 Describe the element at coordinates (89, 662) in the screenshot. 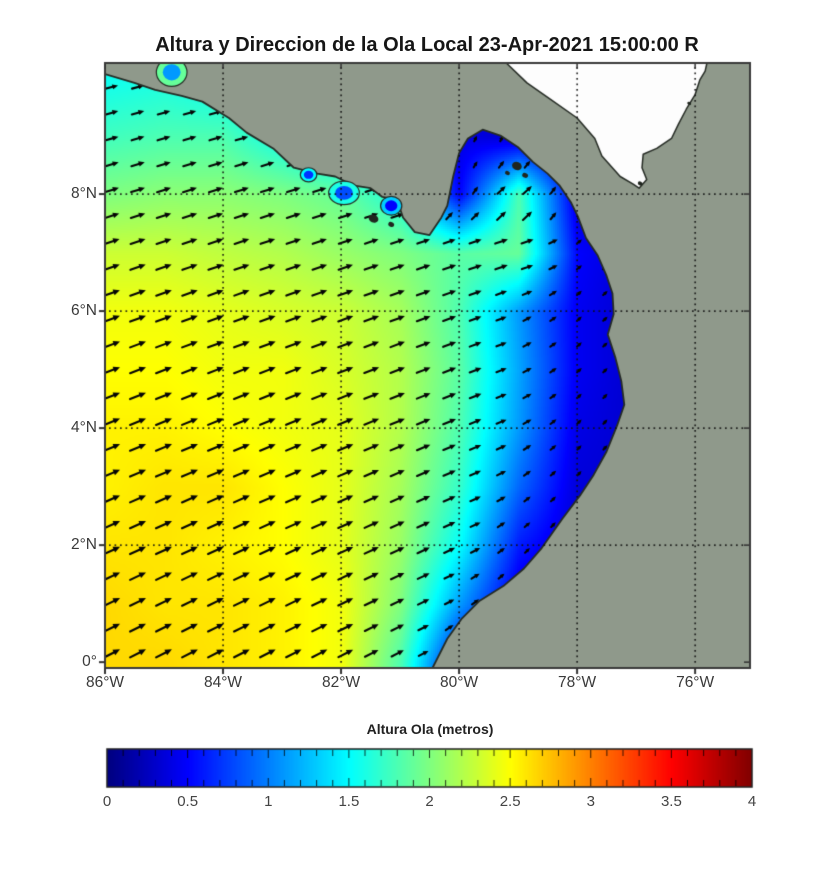

I see `y-tick-label: 0°` at that location.